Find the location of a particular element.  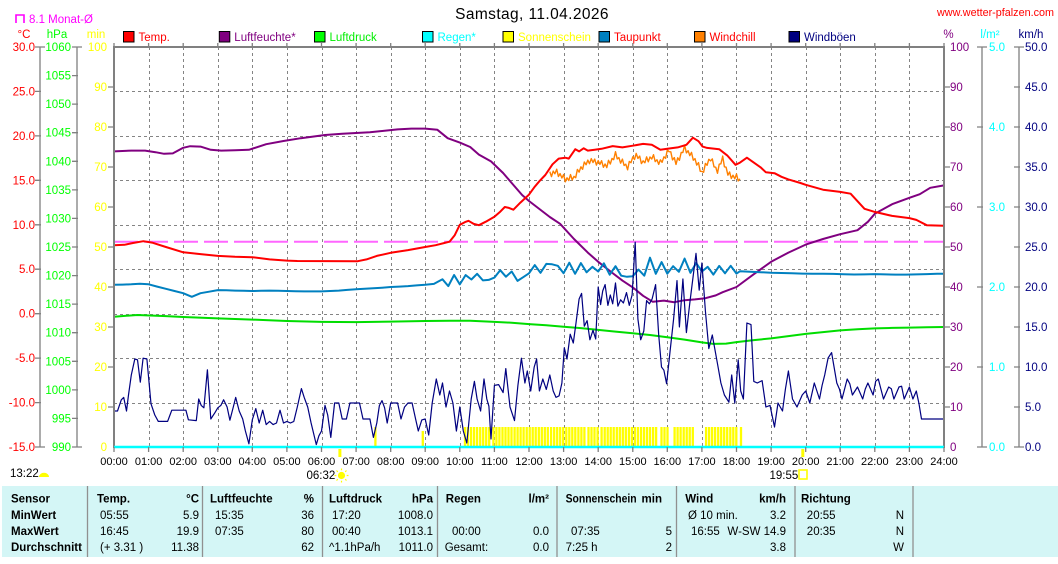

svg-text: 12:00 is located at coordinates (529, 462).